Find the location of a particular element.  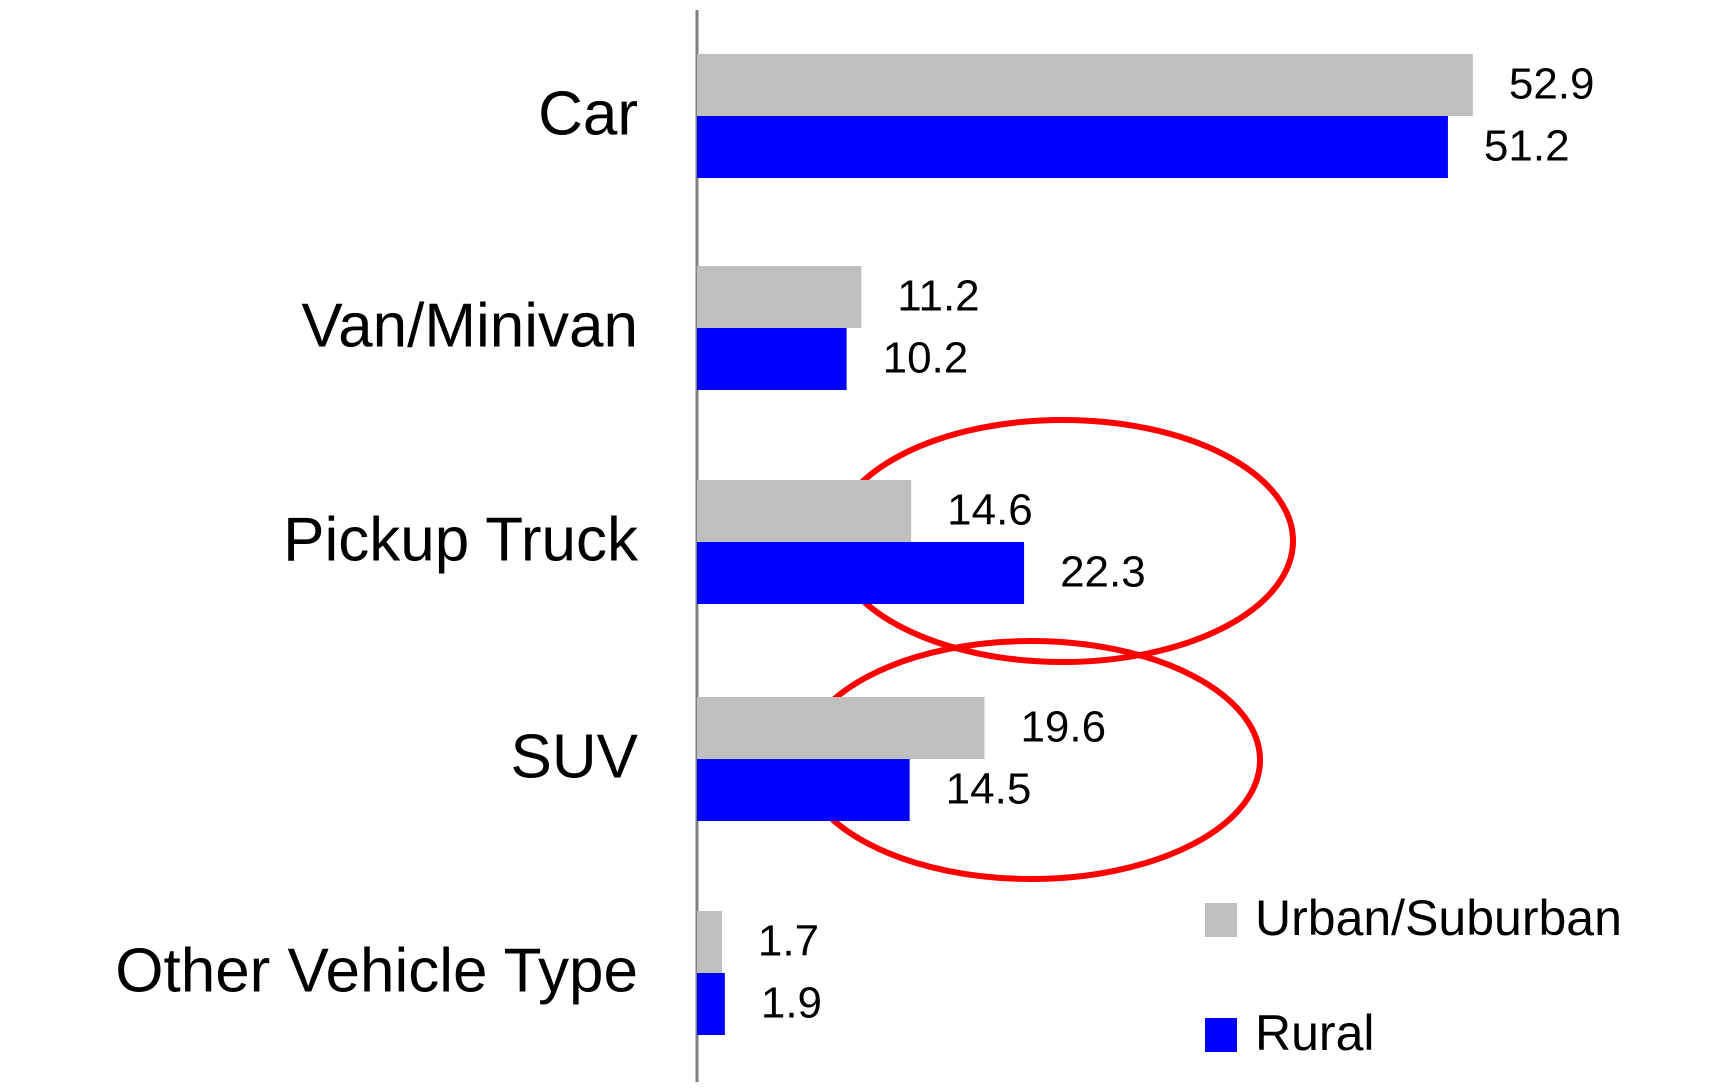

category-label: Other Vehicle Type is located at coordinates (376, 970).